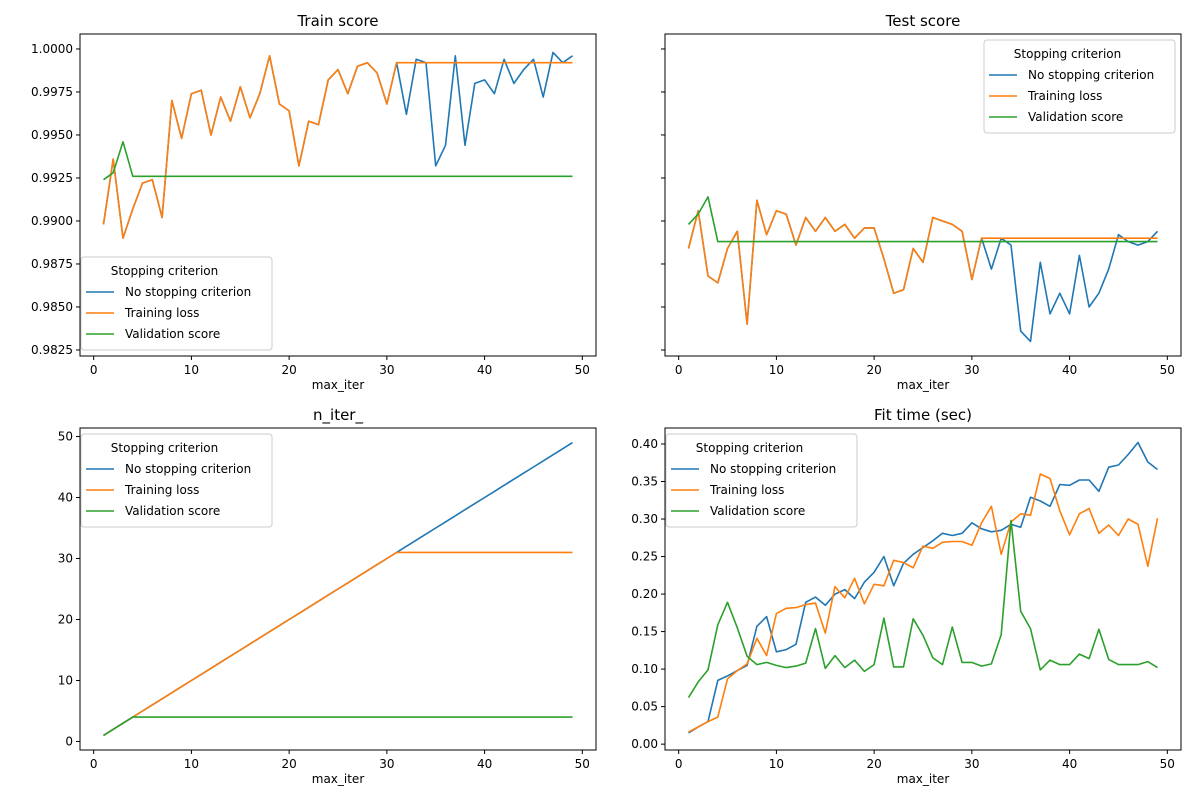 Image resolution: width=1200 pixels, height=800 pixels. What do you see at coordinates (52, 178) in the screenshot?
I see `y-tick-label: 0.9925` at bounding box center [52, 178].